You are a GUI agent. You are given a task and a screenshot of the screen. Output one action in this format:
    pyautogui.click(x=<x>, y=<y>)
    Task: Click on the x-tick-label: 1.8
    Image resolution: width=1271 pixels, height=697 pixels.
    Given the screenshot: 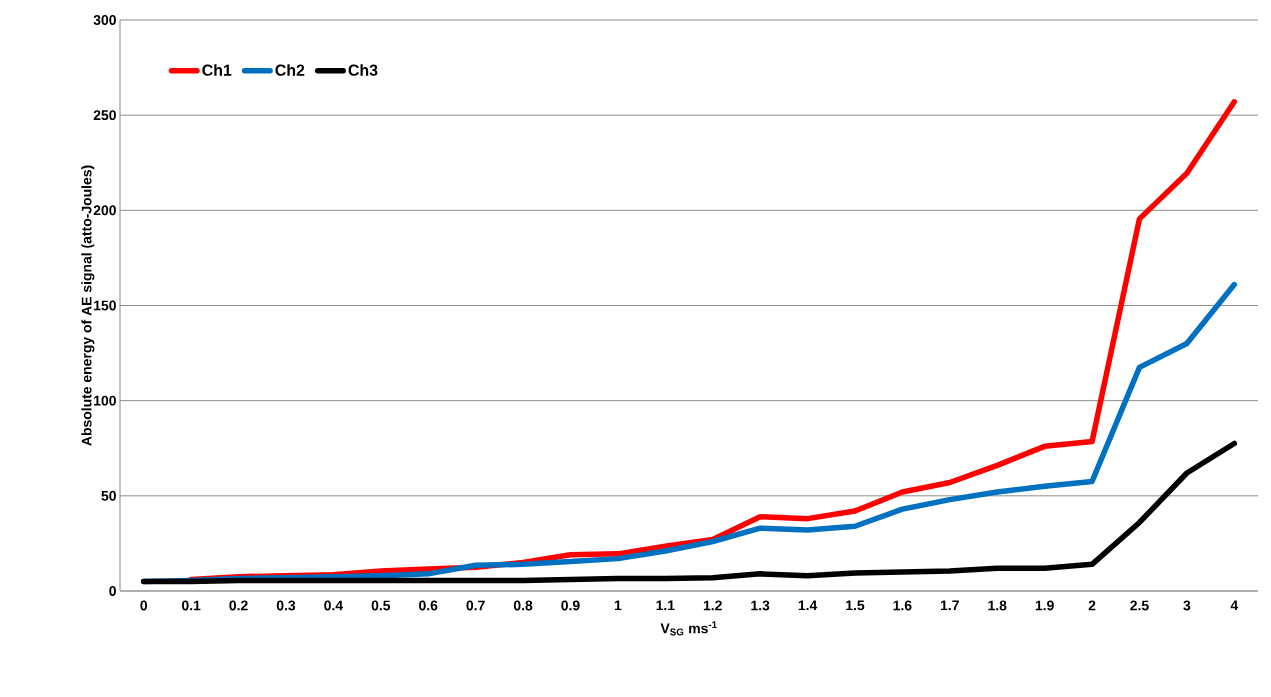 What is the action you would take?
    pyautogui.click(x=997, y=605)
    